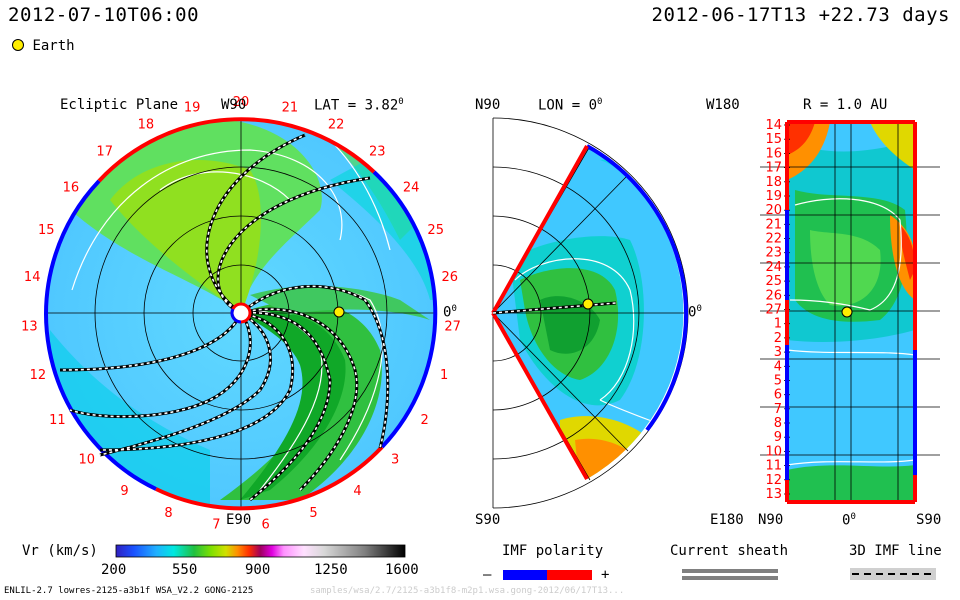  What do you see at coordinates (773, 239) in the screenshot?
I see `synoptic-tick-label: 22` at bounding box center [773, 239].